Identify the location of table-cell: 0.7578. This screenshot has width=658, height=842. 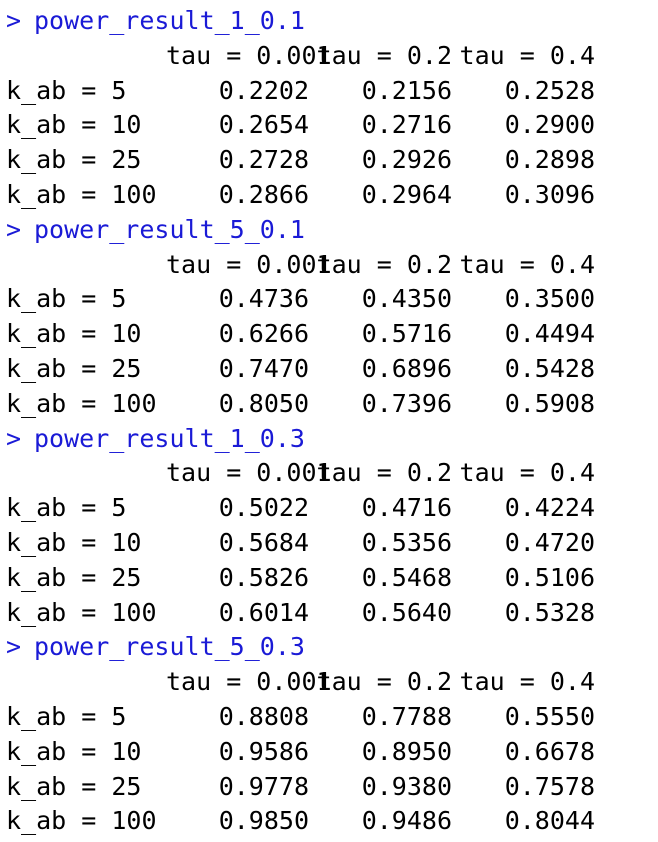
(549, 786).